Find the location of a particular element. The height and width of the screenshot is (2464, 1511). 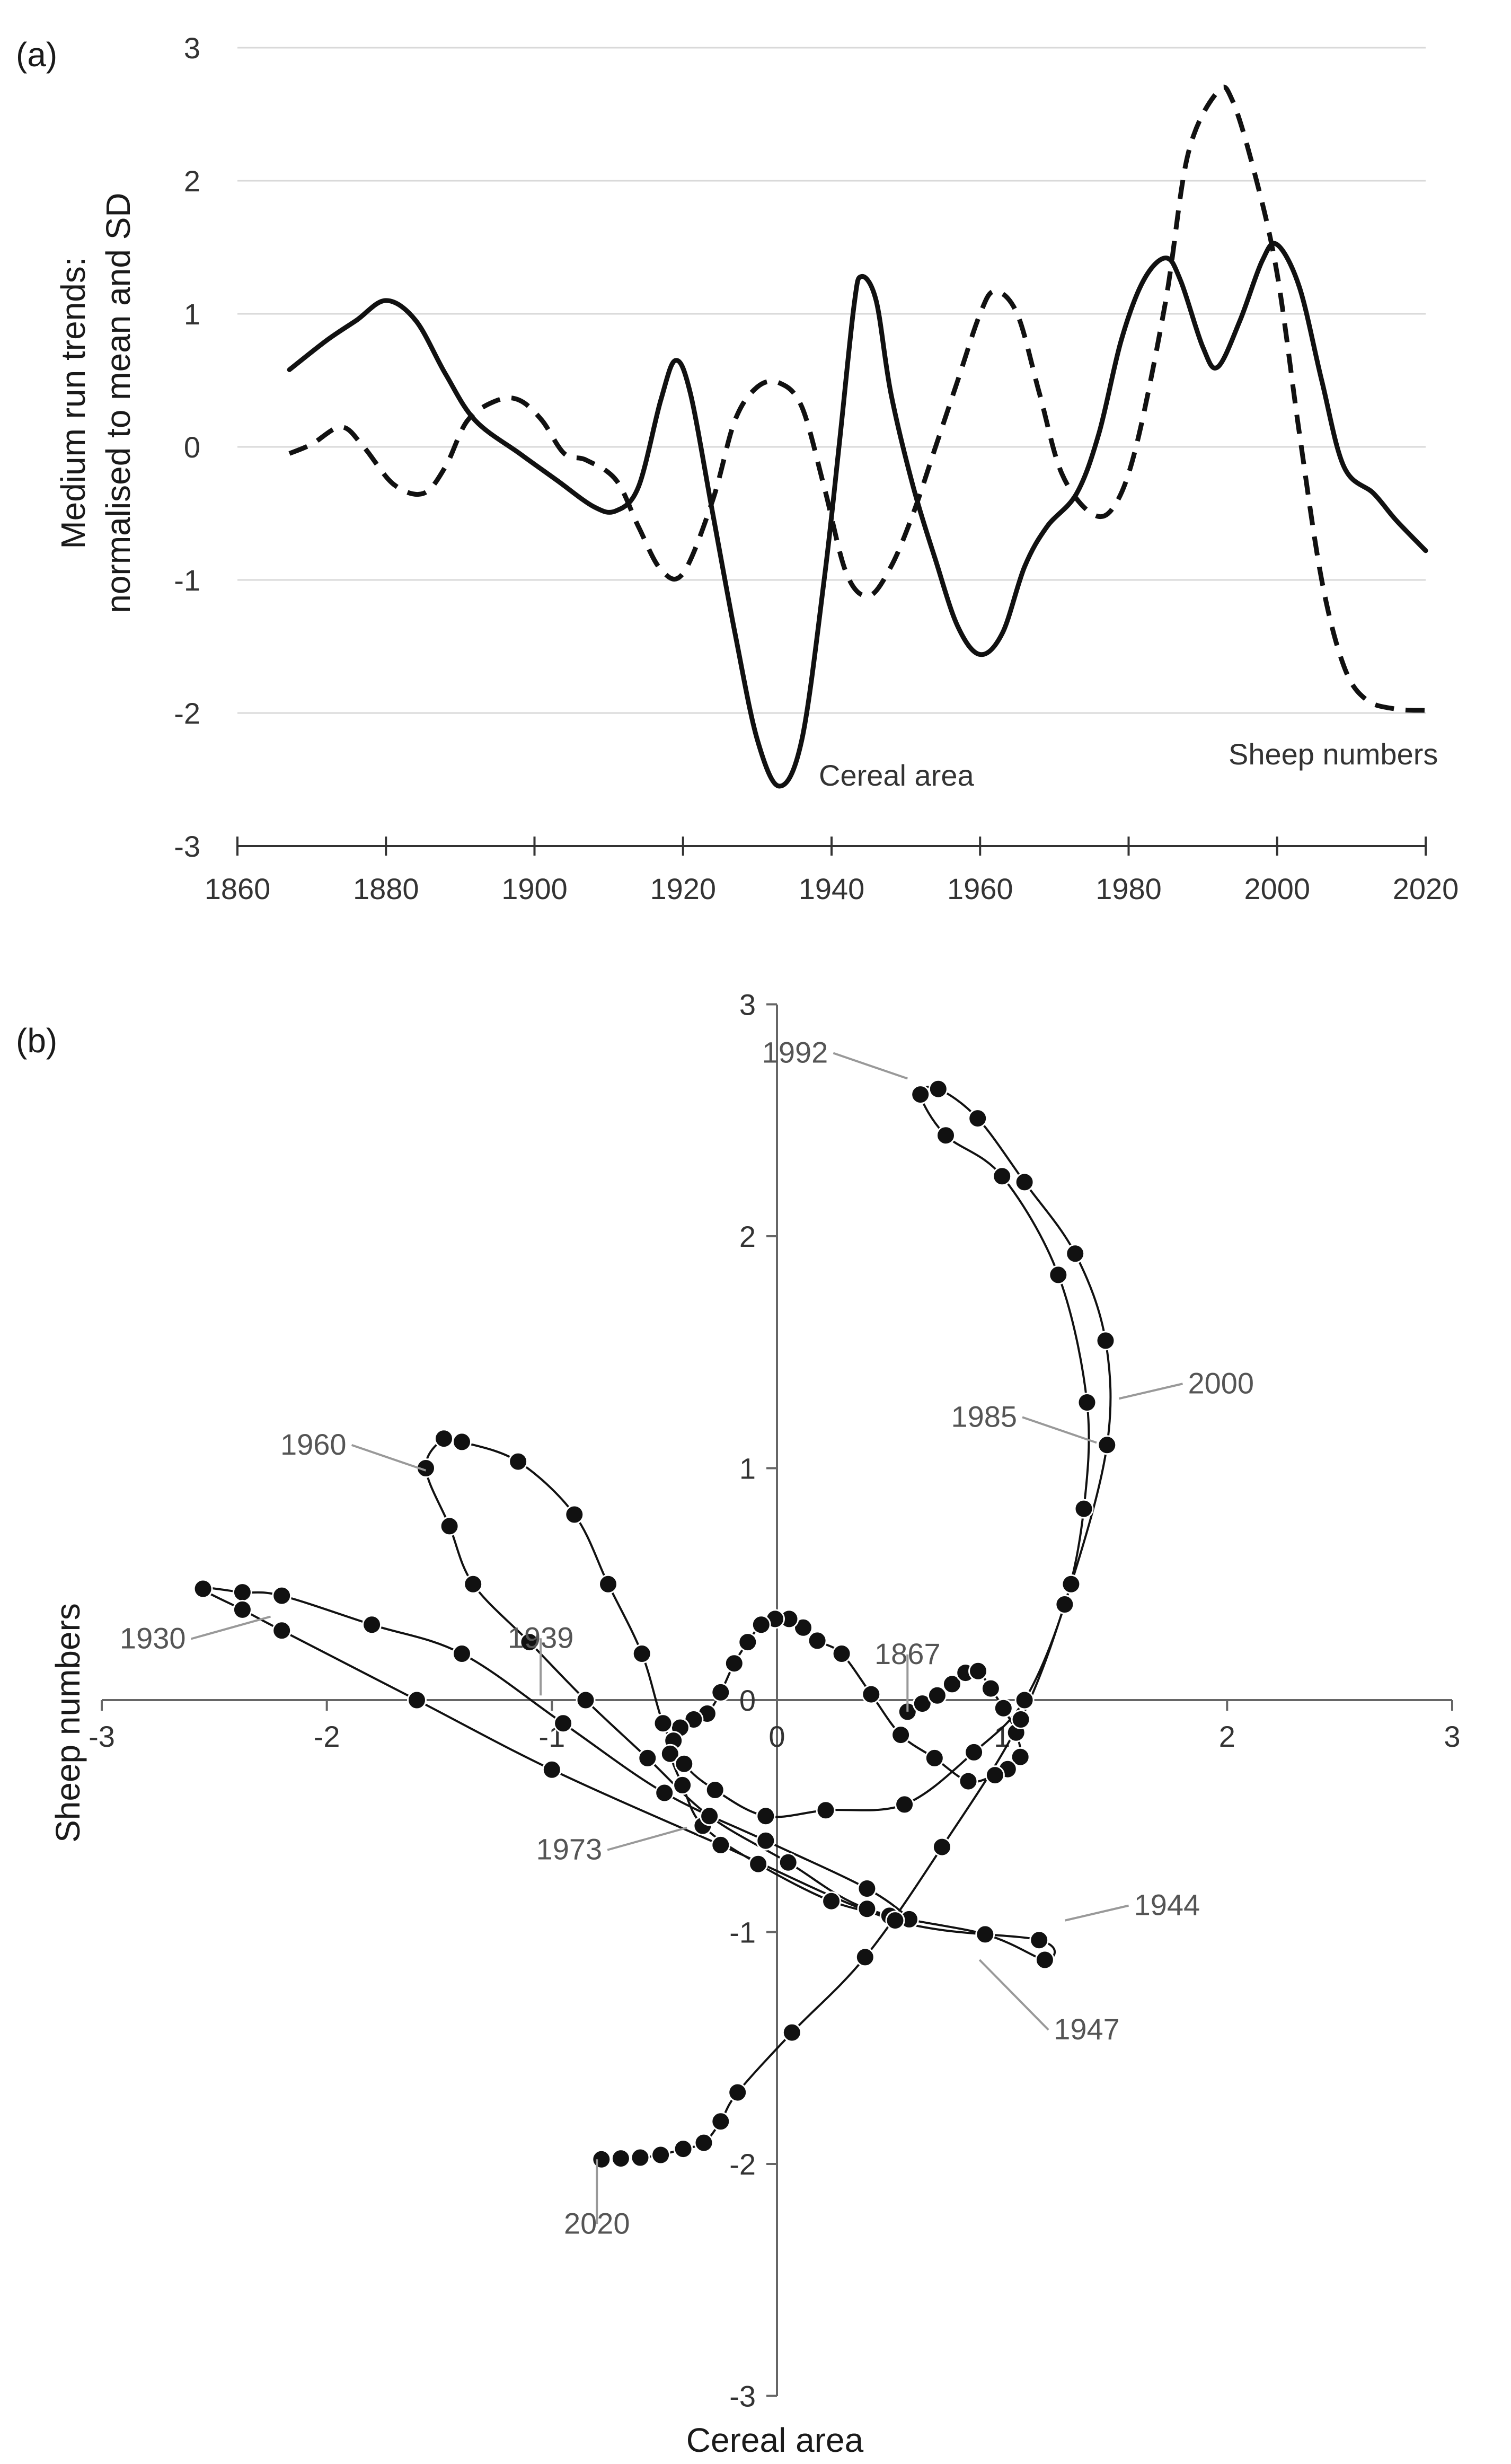

y-tick-label: -3 is located at coordinates (187, 847).